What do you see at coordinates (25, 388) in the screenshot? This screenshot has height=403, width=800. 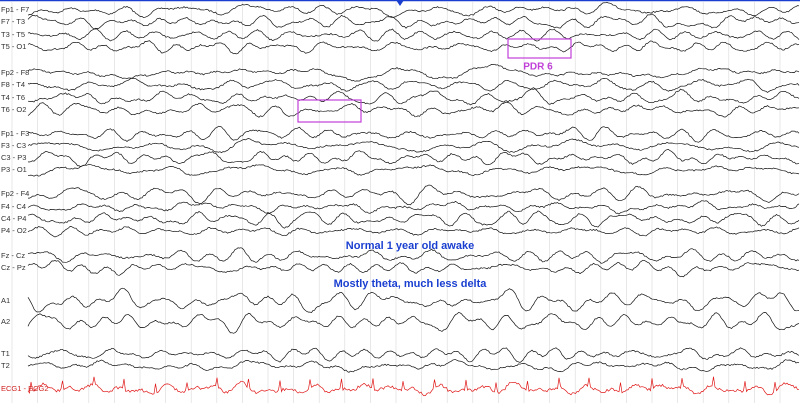 I see `channel-label: ECG1 - ECG2` at bounding box center [25, 388].